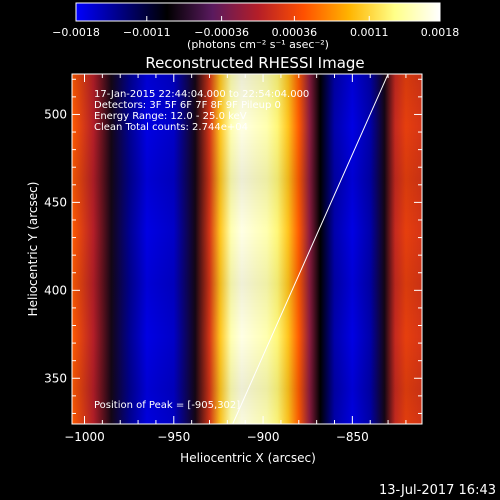  What do you see at coordinates (187, 105) in the screenshot?
I see `annotation-detectors: Detectors: 3F 5F 6F 7F 8F 9F Pileup 0` at bounding box center [187, 105].